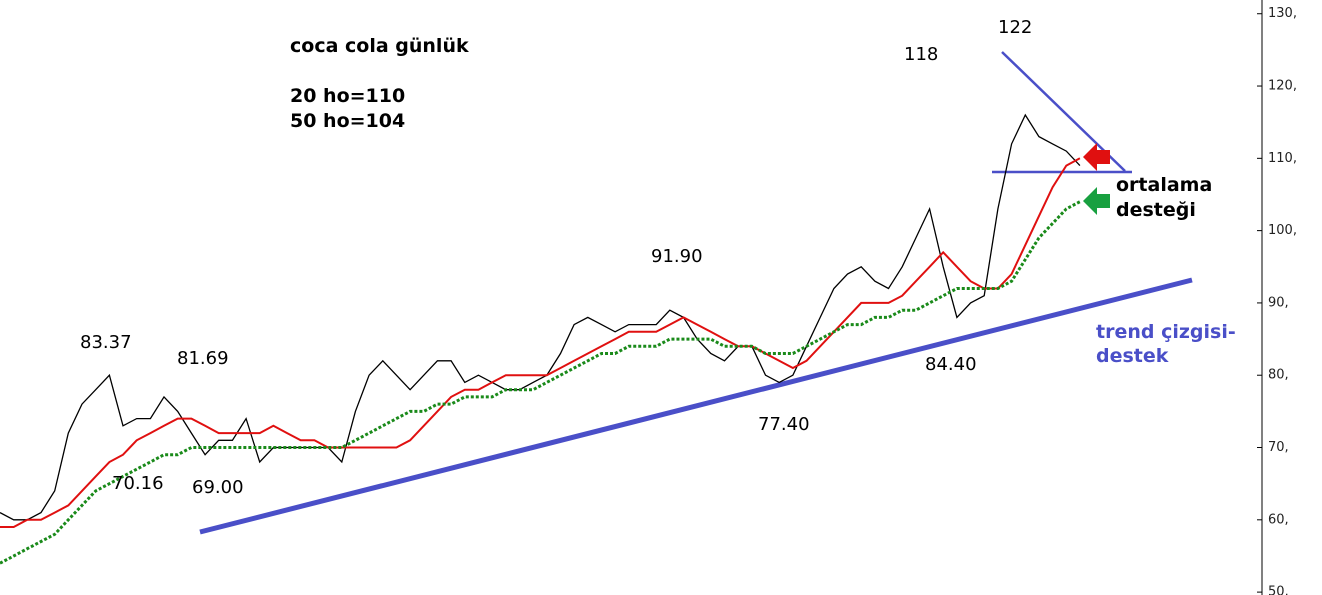 This screenshot has height=595, width=1322. I want to click on y-tick-label: 80,, so click(1278, 375).